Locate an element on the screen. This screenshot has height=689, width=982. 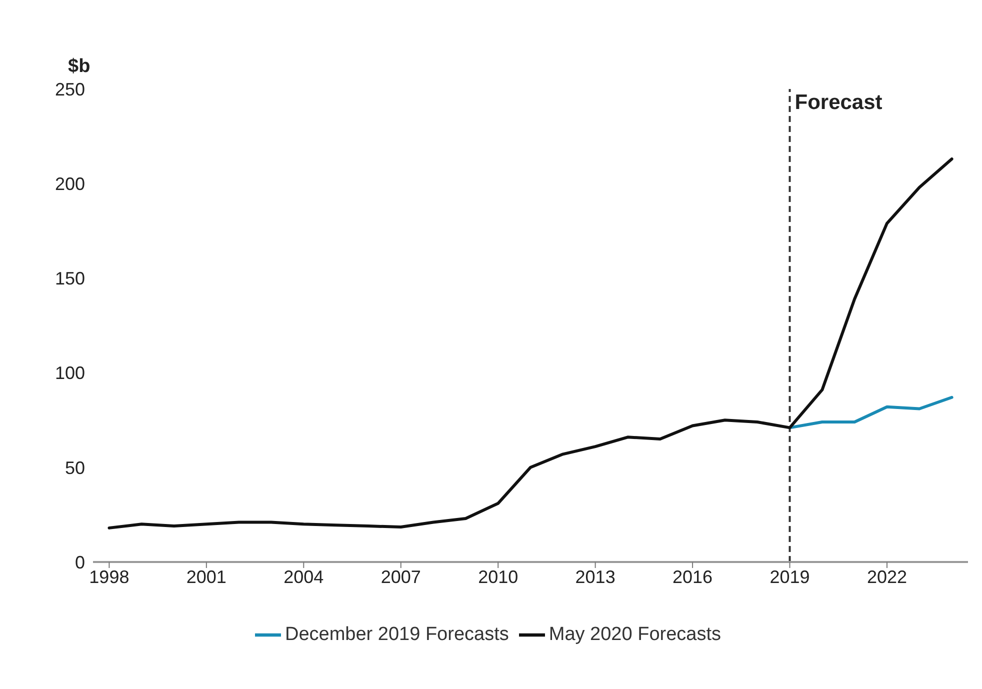
x-tick-label: 2016 is located at coordinates (692, 576).